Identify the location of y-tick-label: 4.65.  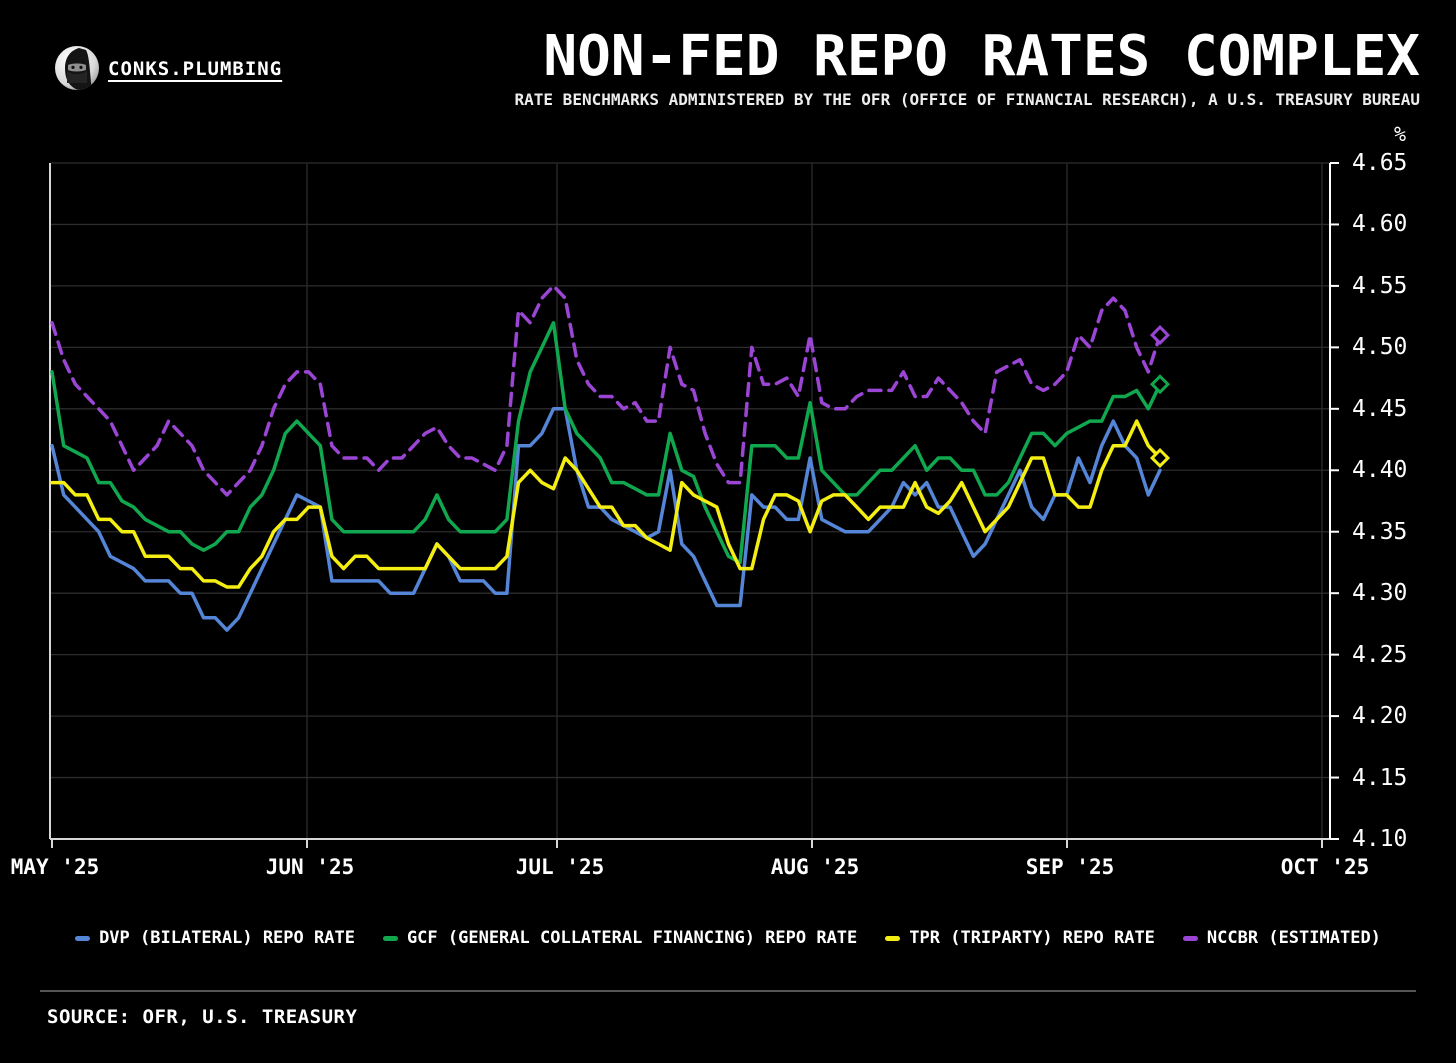
(1380, 163).